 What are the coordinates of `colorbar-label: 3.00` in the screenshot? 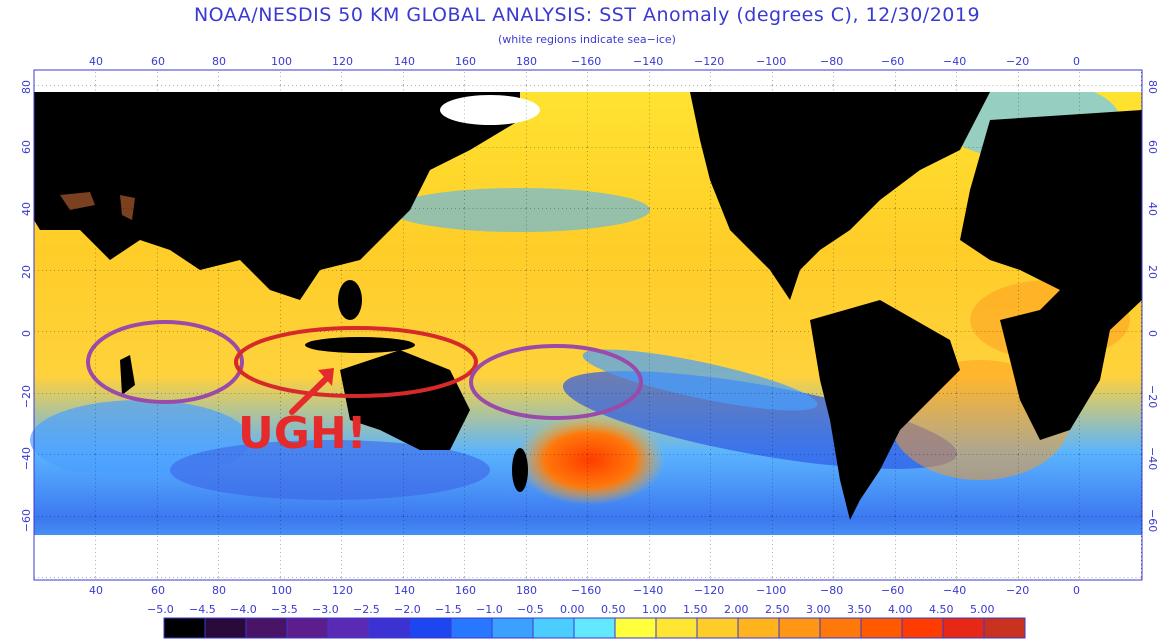 It's located at (818, 609).